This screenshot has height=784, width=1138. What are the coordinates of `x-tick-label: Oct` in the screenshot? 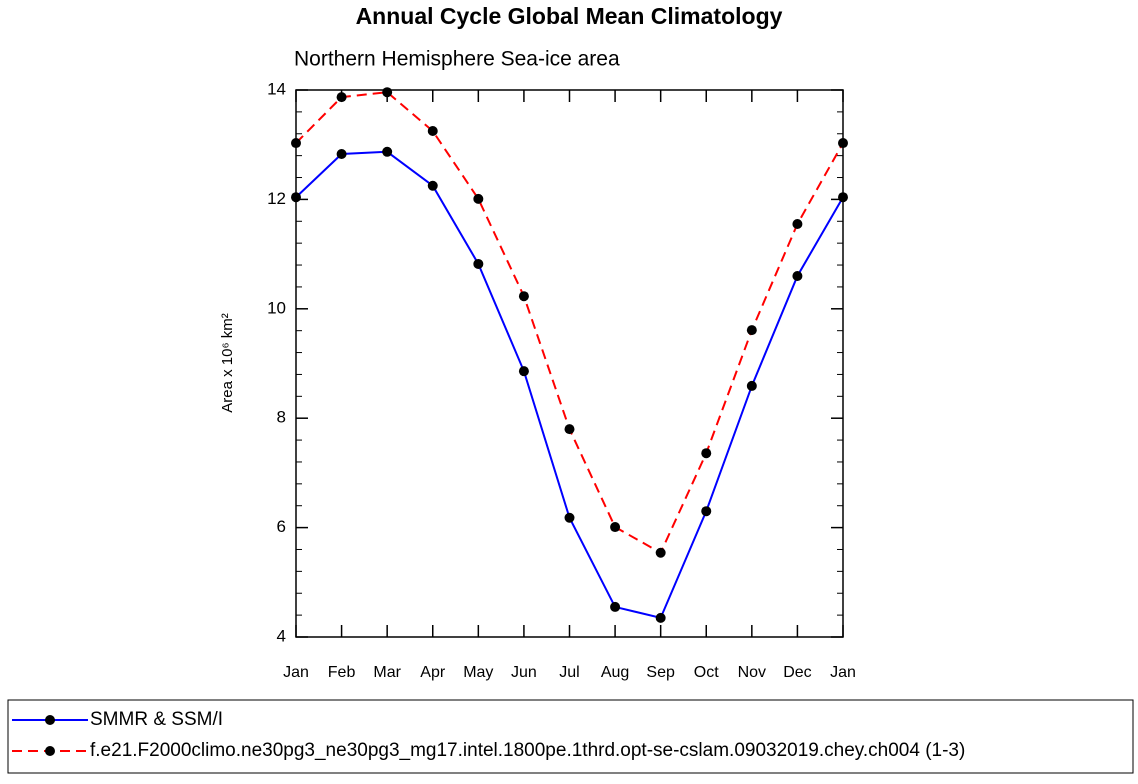 It's located at (706, 672).